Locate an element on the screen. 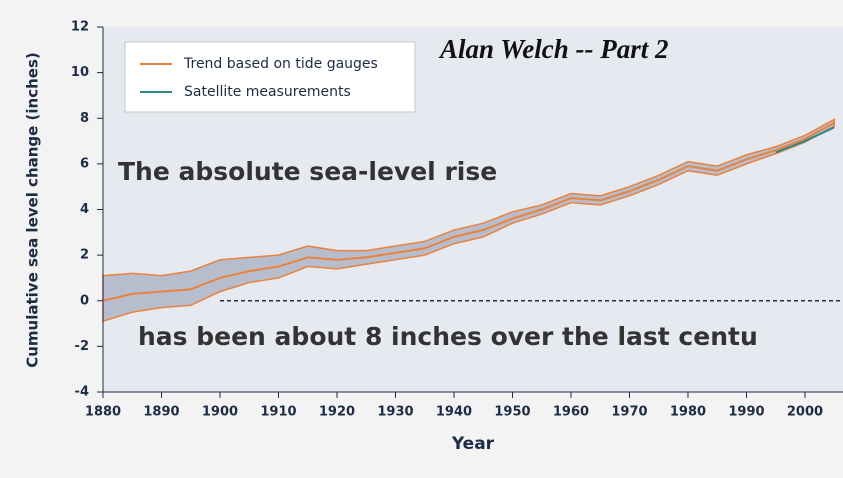 Image resolution: width=843 pixels, height=478 pixels. annotation: The absolute sea-level rise is located at coordinates (307, 171).